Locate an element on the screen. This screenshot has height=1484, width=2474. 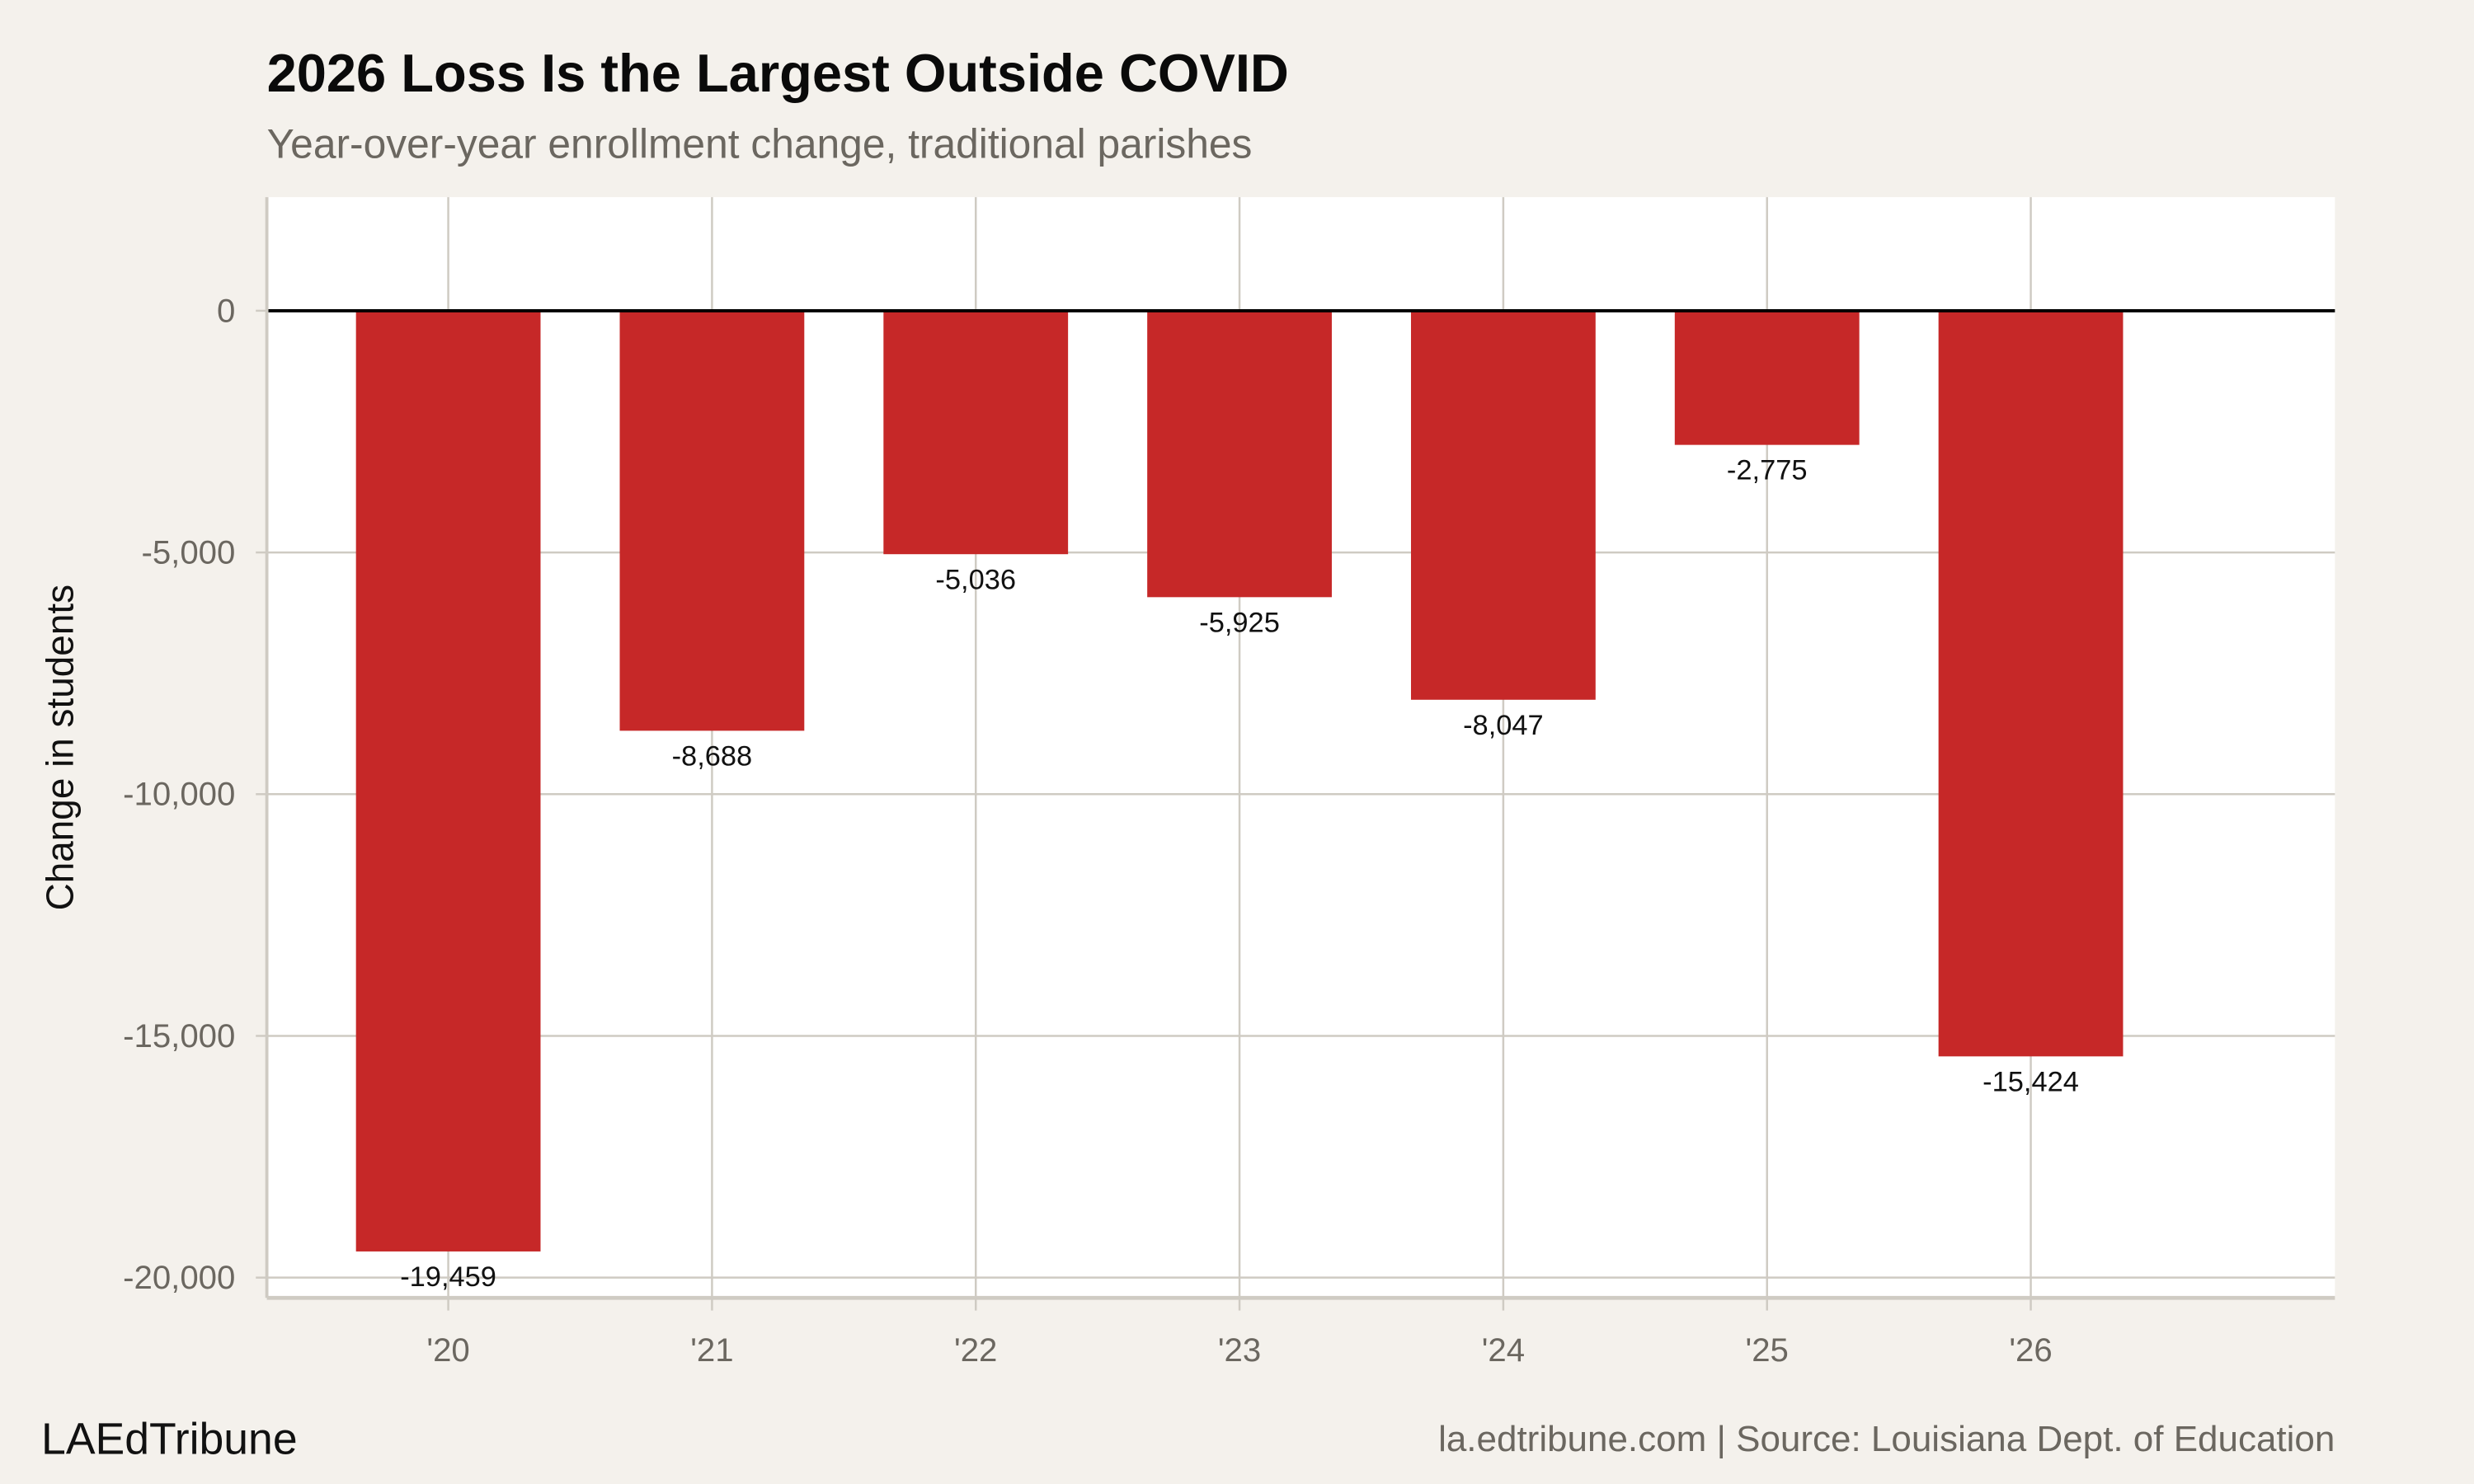
y-tick-label: -15,000 is located at coordinates (179, 1035).